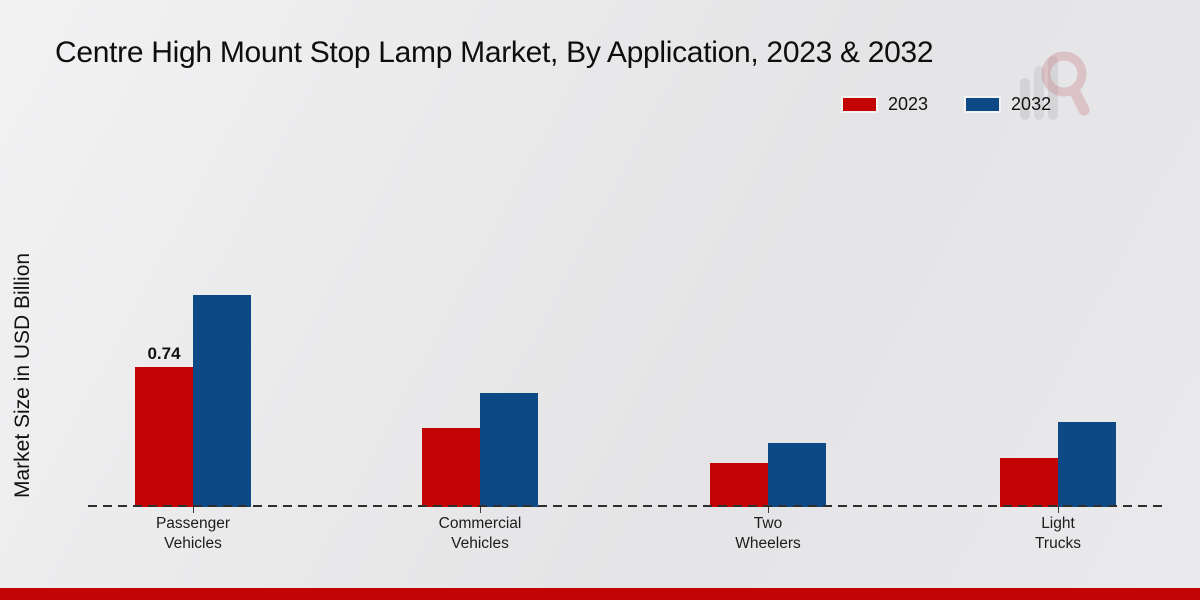 This screenshot has height=600, width=1200. Describe the element at coordinates (797, 475) in the screenshot. I see `bar-2032-two-wheelers` at that location.